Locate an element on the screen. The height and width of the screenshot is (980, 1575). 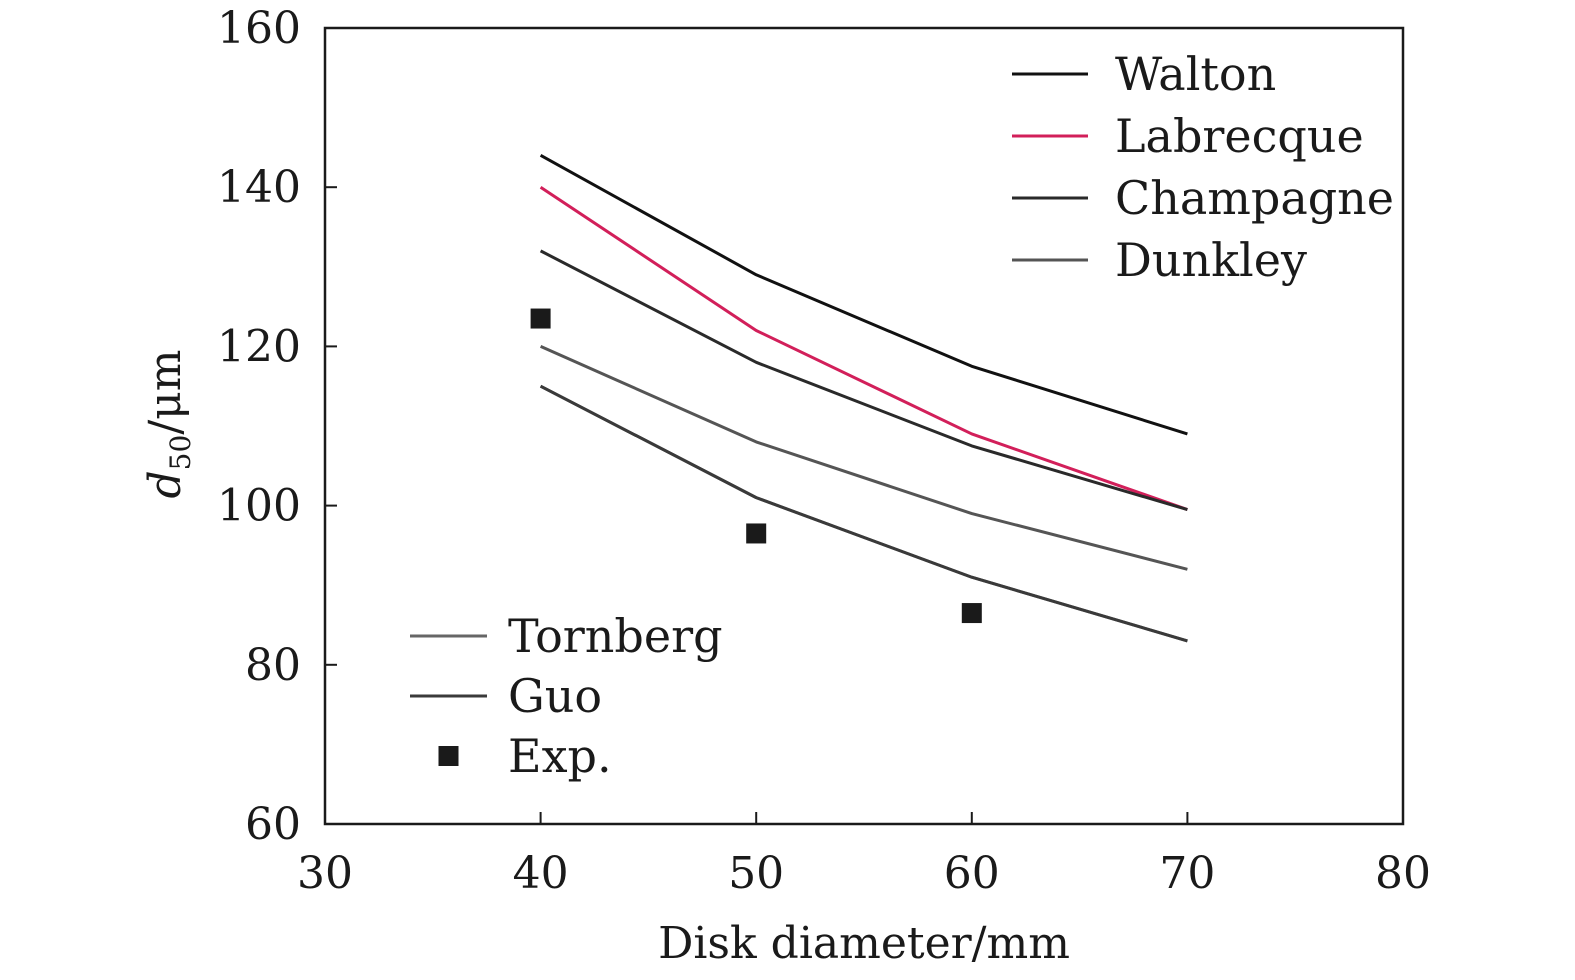
legend-label-tornberg: Tornberg is located at coordinates (615, 636).